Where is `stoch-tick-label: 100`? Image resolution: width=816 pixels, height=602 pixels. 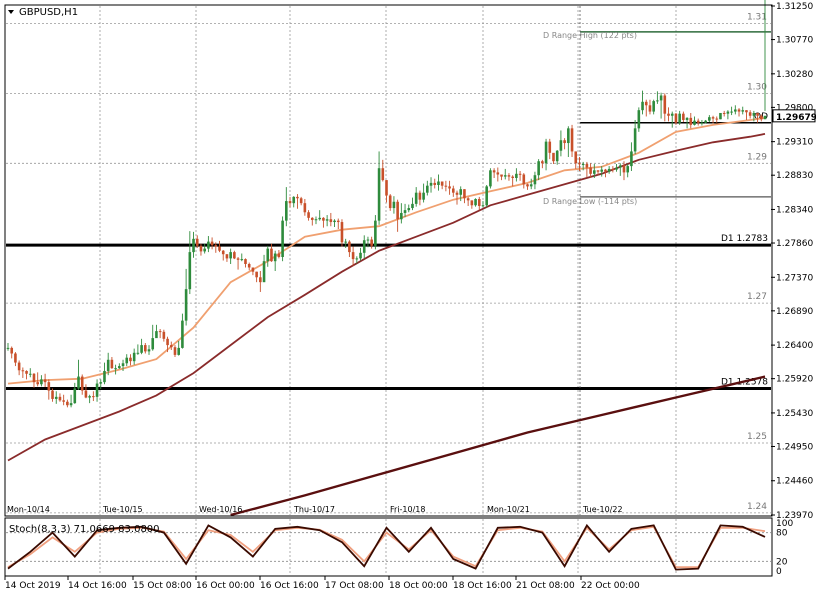 stoch-tick-label: 100 is located at coordinates (784, 524).